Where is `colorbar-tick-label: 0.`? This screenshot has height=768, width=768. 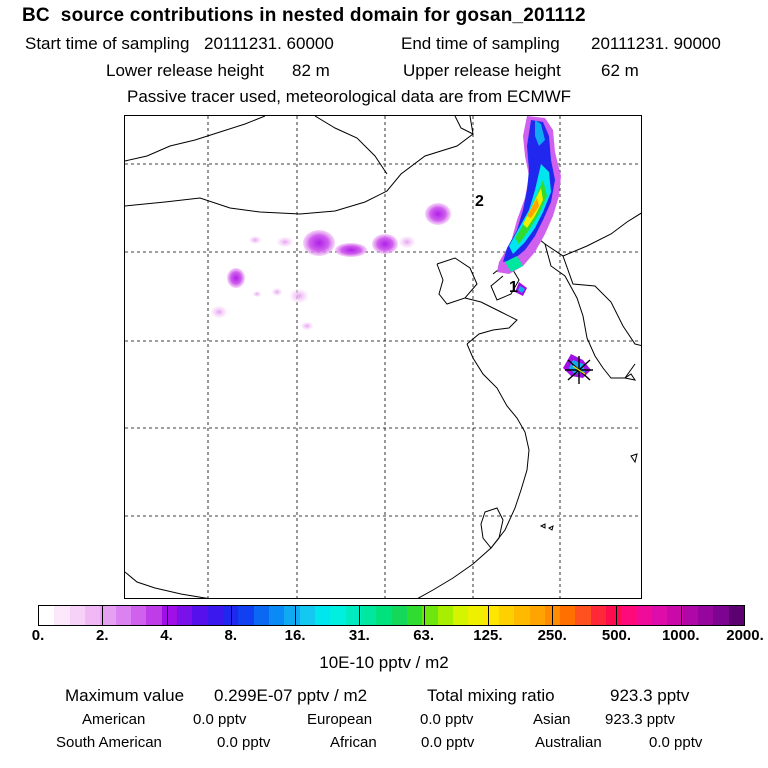
colorbar-tick-label: 0. is located at coordinates (38, 635).